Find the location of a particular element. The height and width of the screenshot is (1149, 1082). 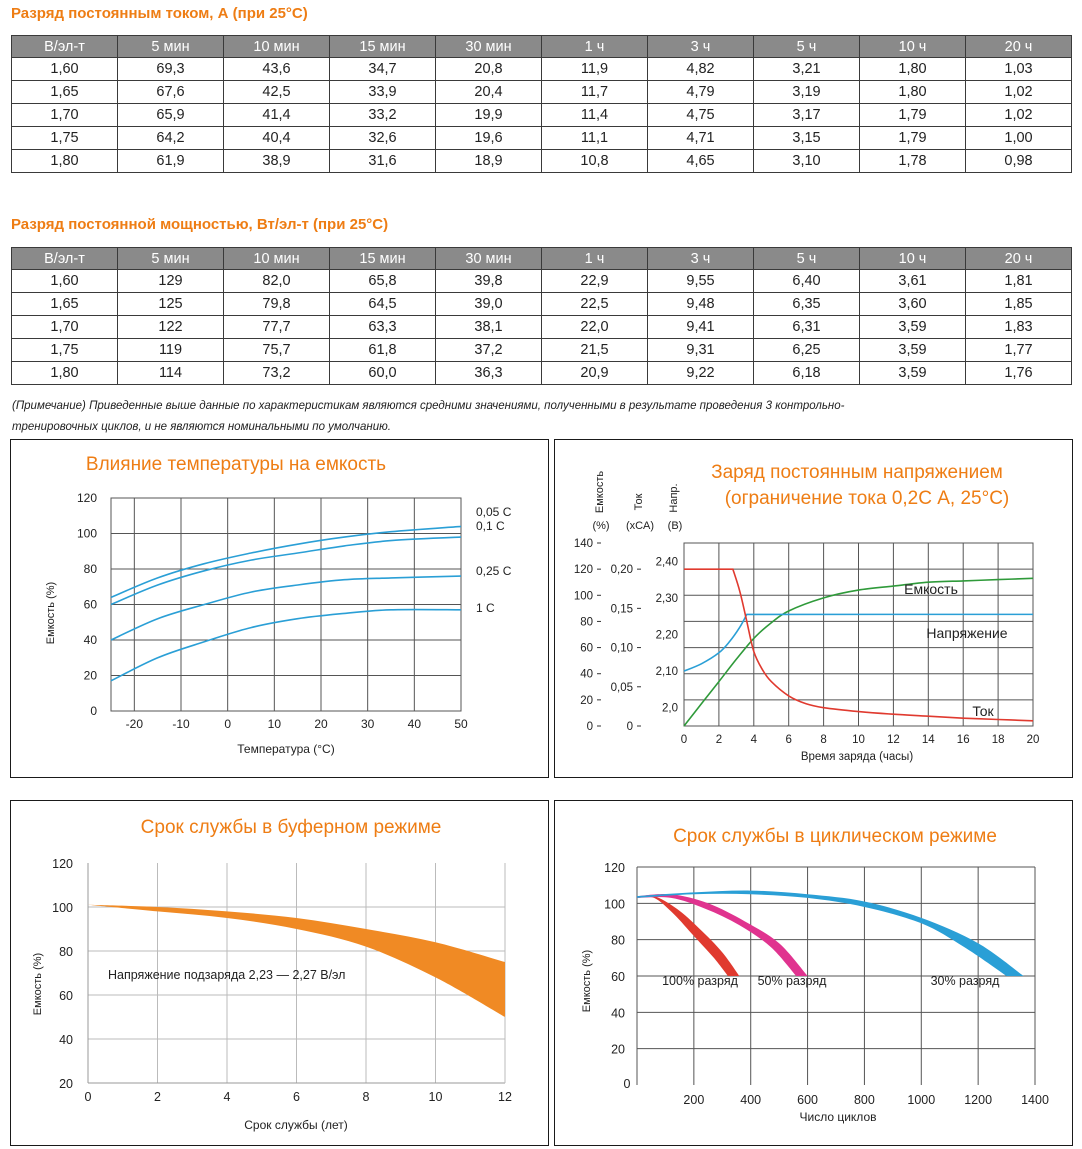

voltage-tick-label: 2,10 is located at coordinates (667, 672).